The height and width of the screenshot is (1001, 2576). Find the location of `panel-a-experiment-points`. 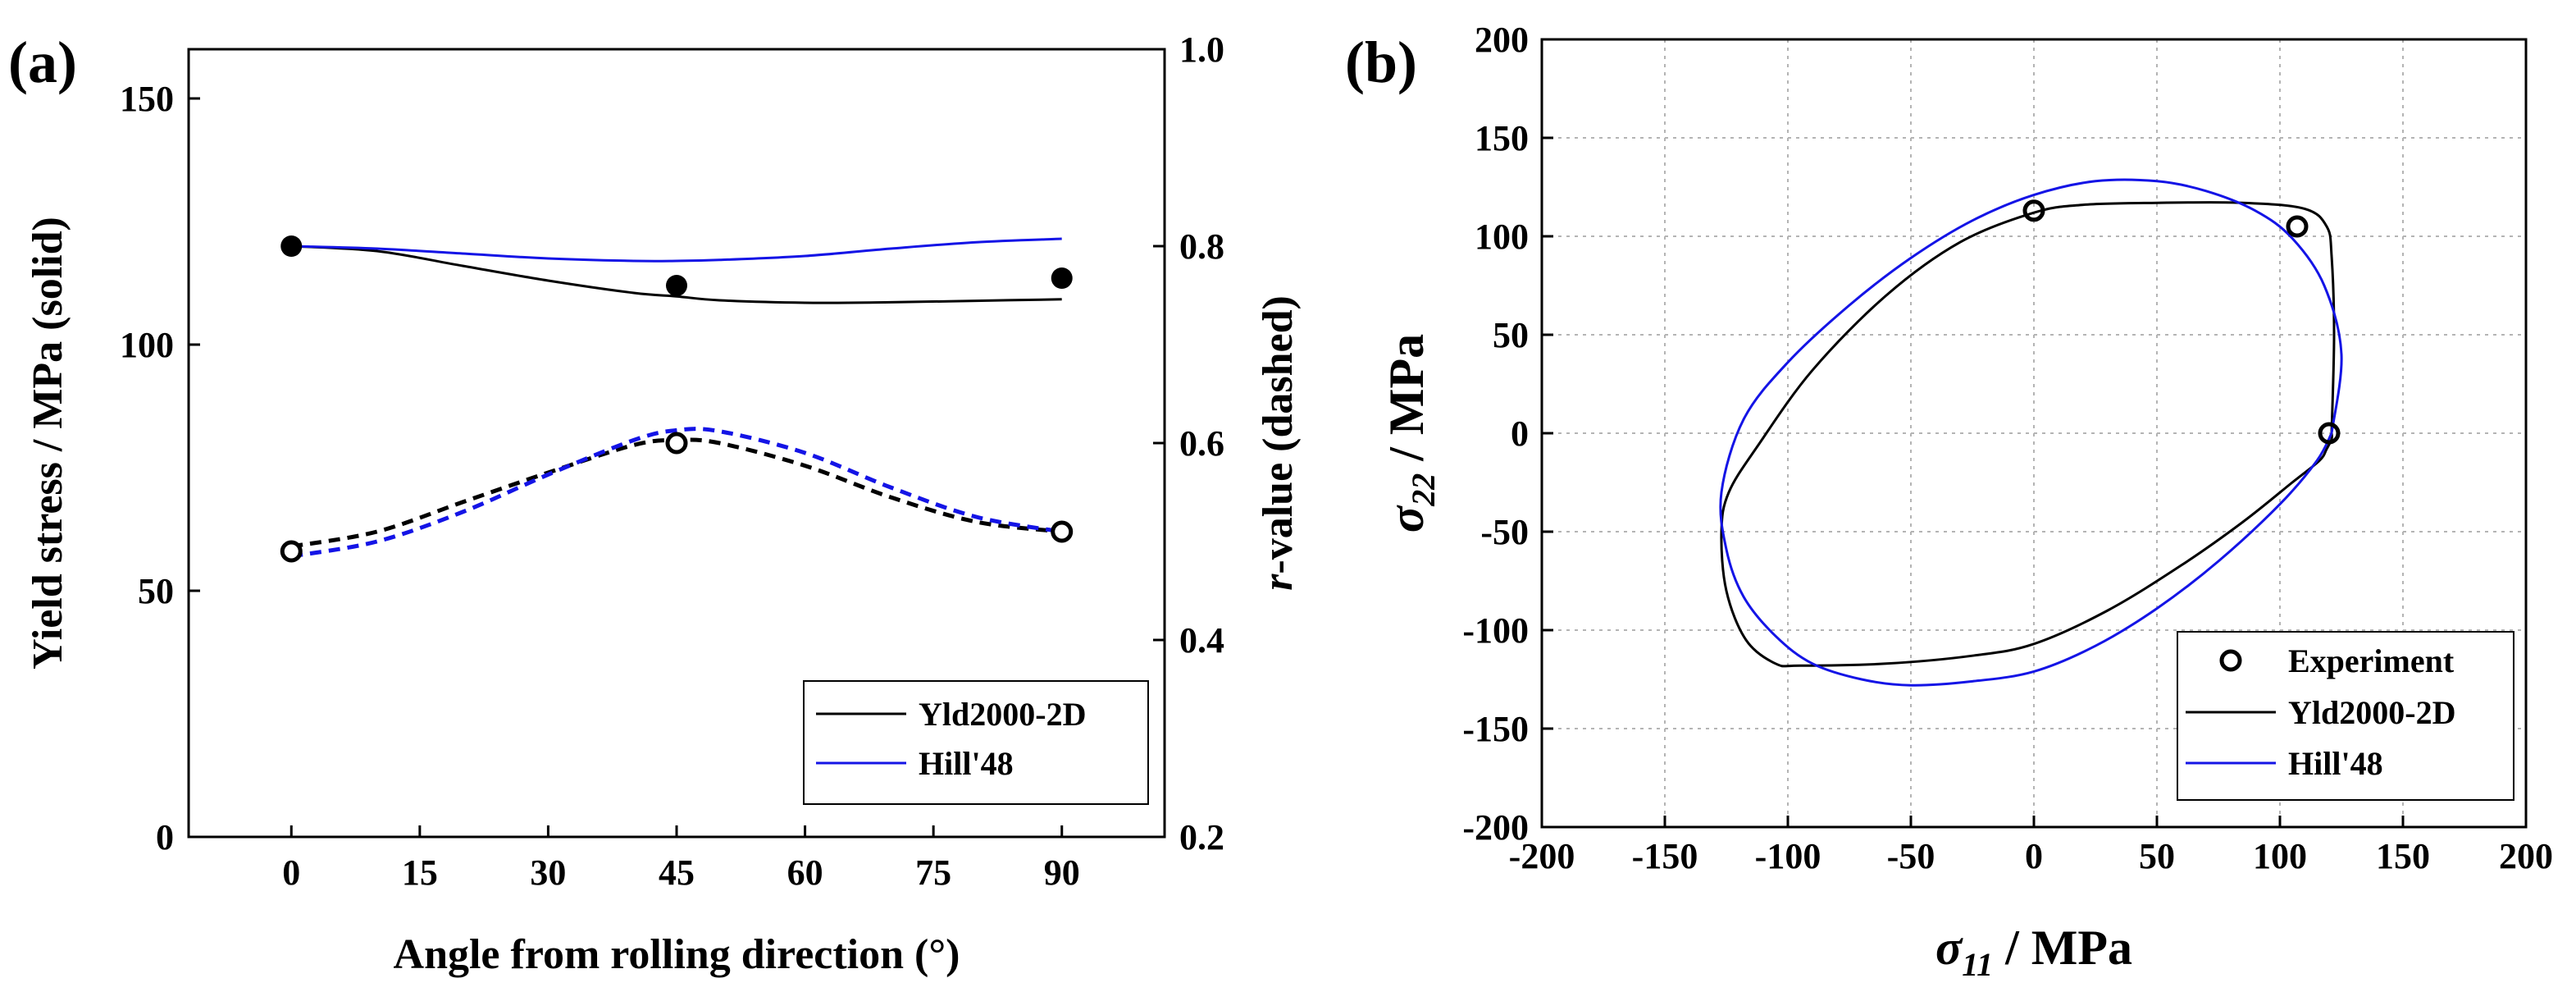

panel-a-experiment-points is located at coordinates (677, 399).